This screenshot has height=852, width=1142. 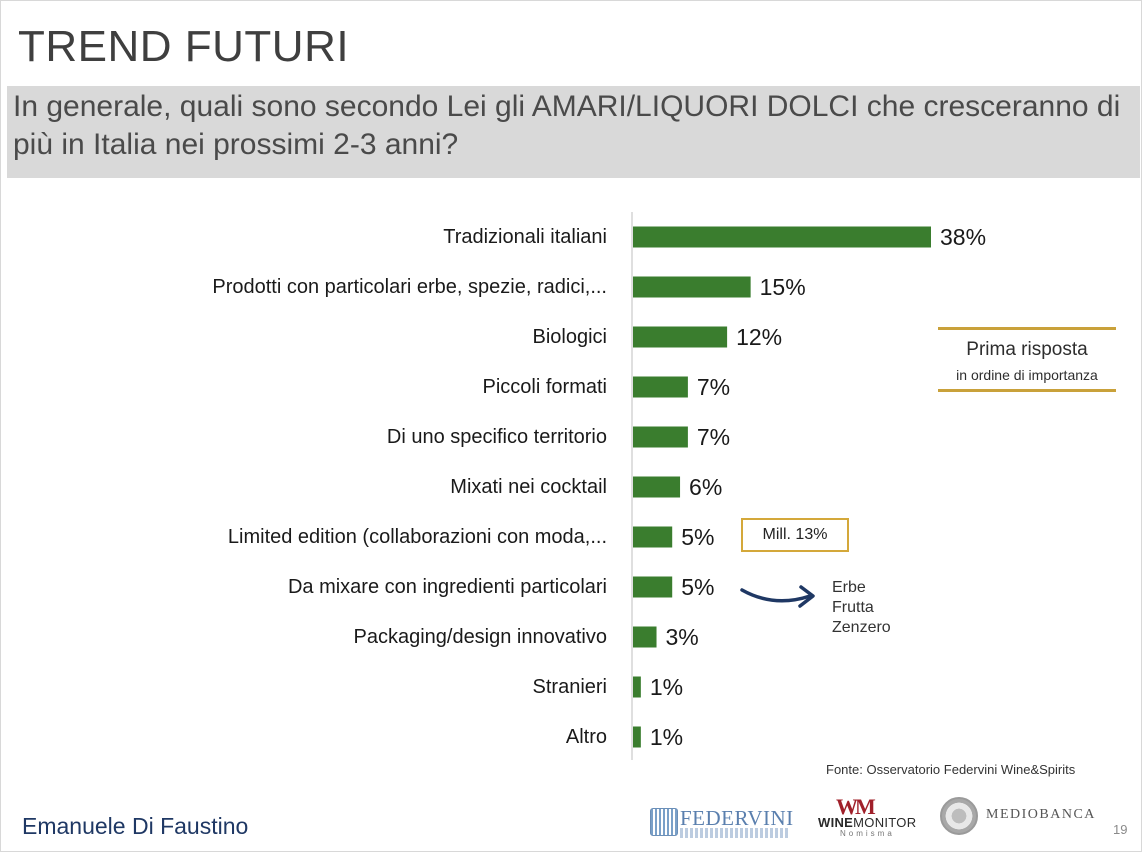 I want to click on category-label: Piccoli formati, so click(x=545, y=387).